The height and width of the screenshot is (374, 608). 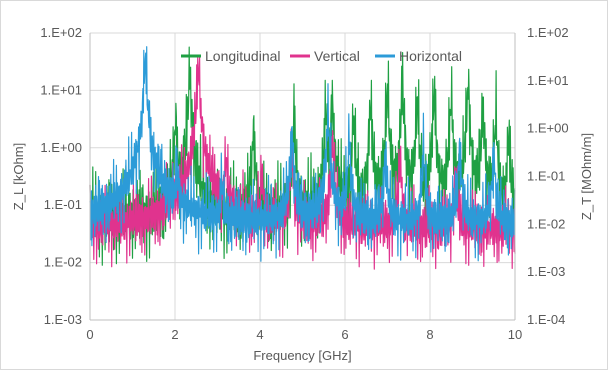 I want to click on x-tick-label: 6, so click(x=344, y=334).